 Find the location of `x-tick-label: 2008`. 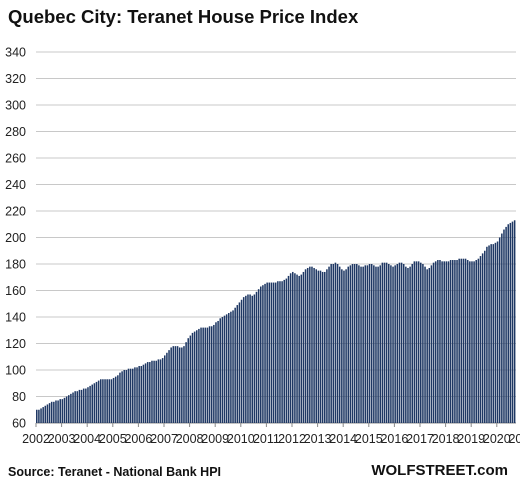

x-tick-label: 2008 is located at coordinates (190, 439).